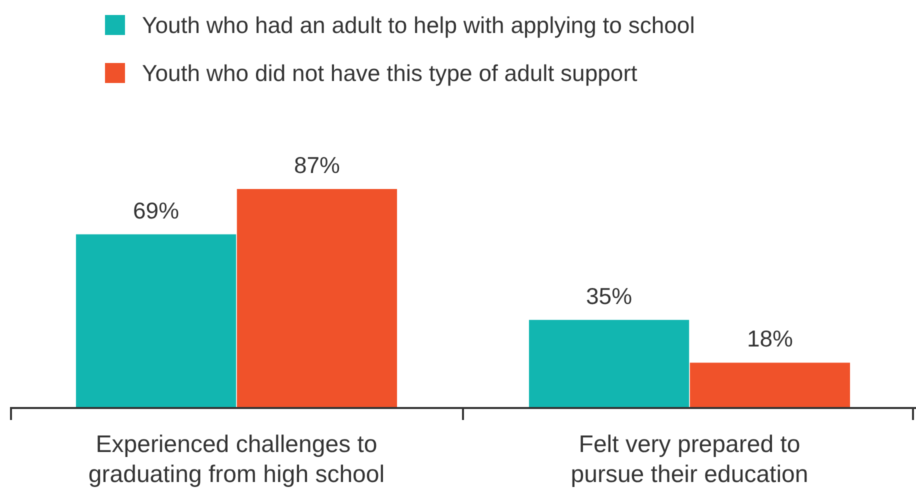  What do you see at coordinates (317, 165) in the screenshot?
I see `data-label: 87%` at bounding box center [317, 165].